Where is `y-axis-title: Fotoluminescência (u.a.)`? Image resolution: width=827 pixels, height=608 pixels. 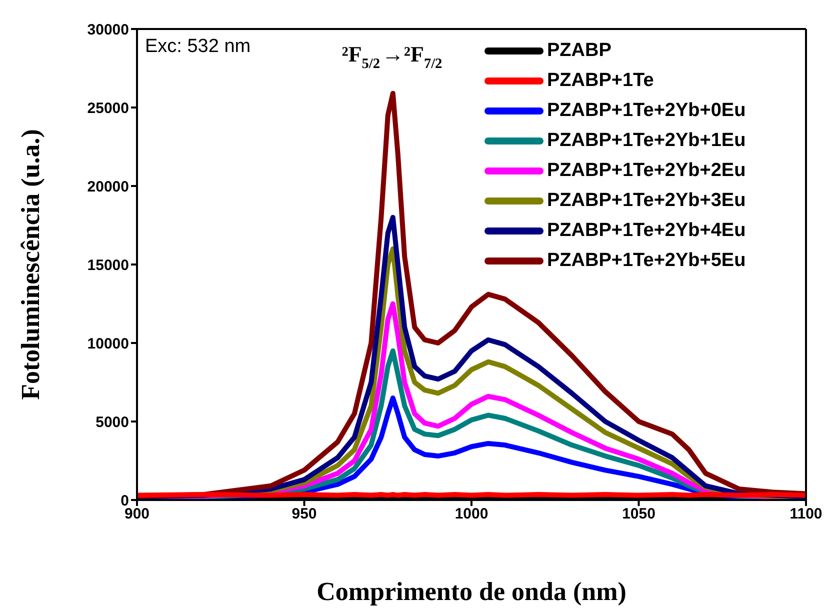 y-axis-title: Fotoluminescência (u.a.) is located at coordinates (31, 264).